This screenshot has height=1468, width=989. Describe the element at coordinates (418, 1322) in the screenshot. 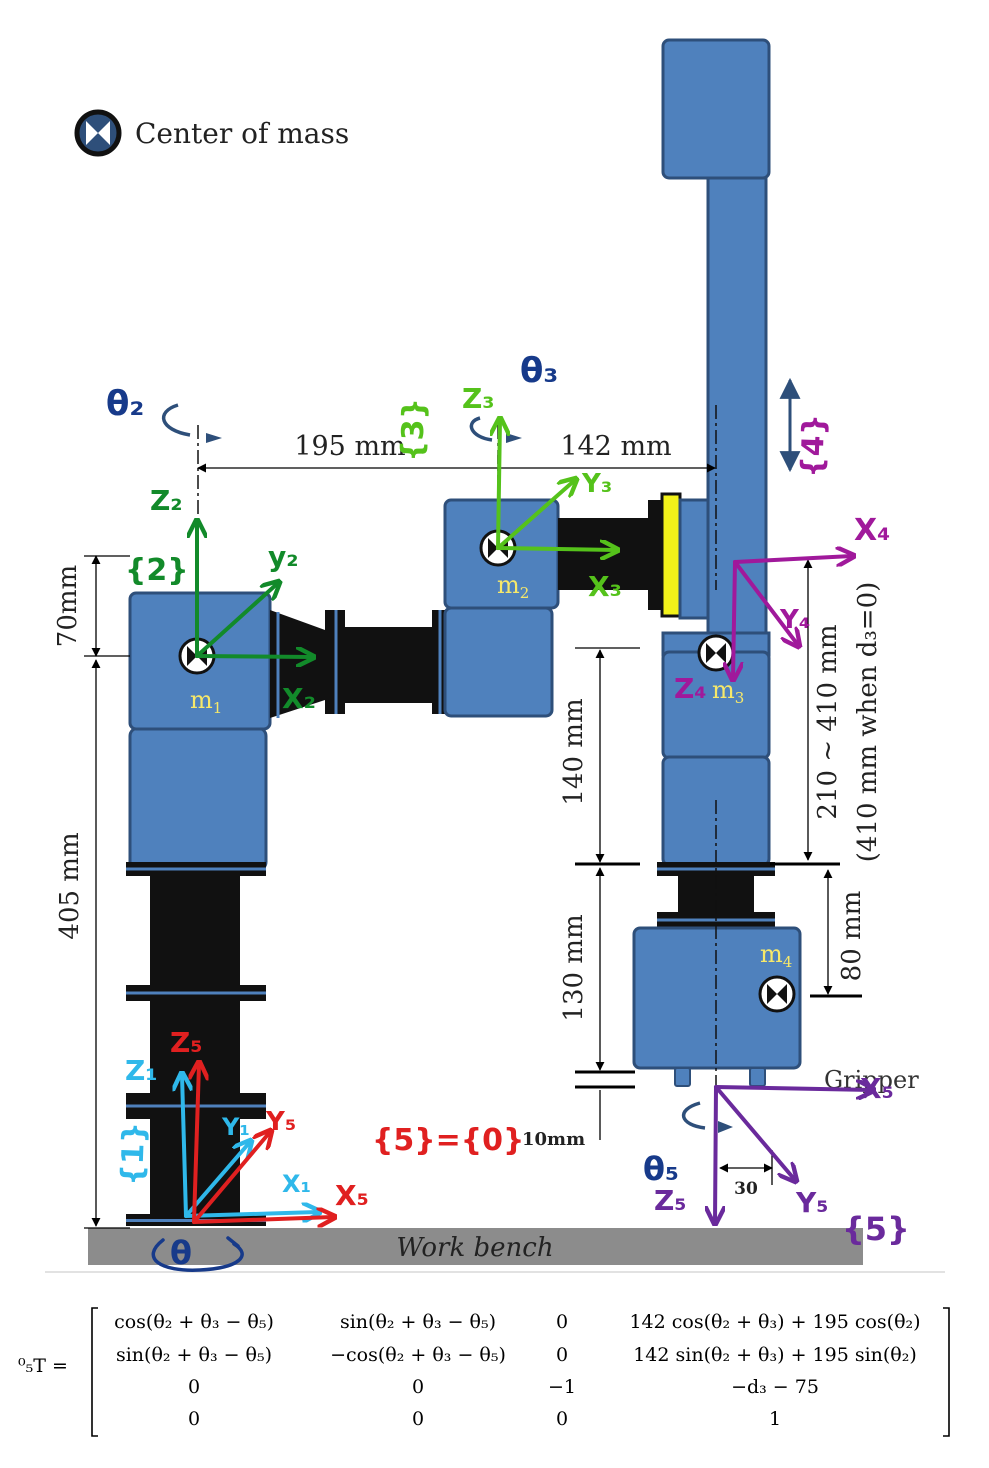

I see `eq-r0c1: sin(θ₂ + θ₃ − θ₅)` at that location.